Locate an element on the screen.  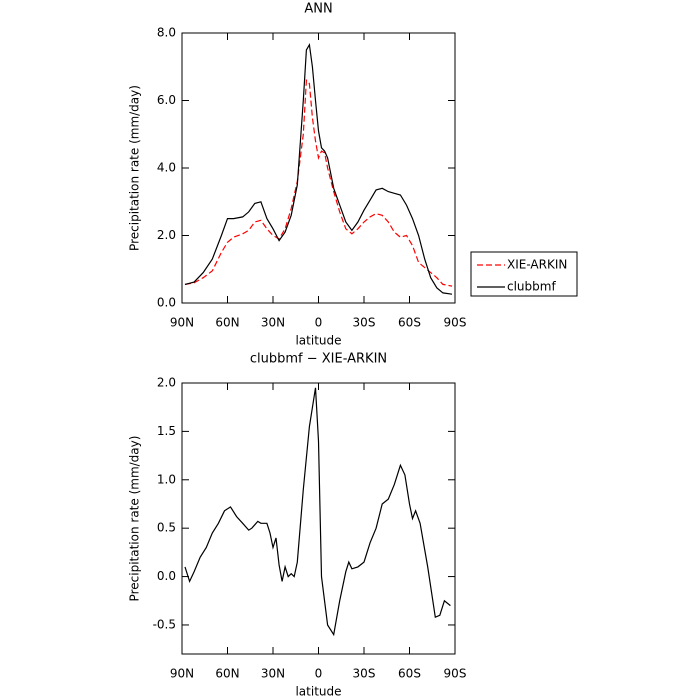
y-tick-label: 4.0 is located at coordinates (166, 168).